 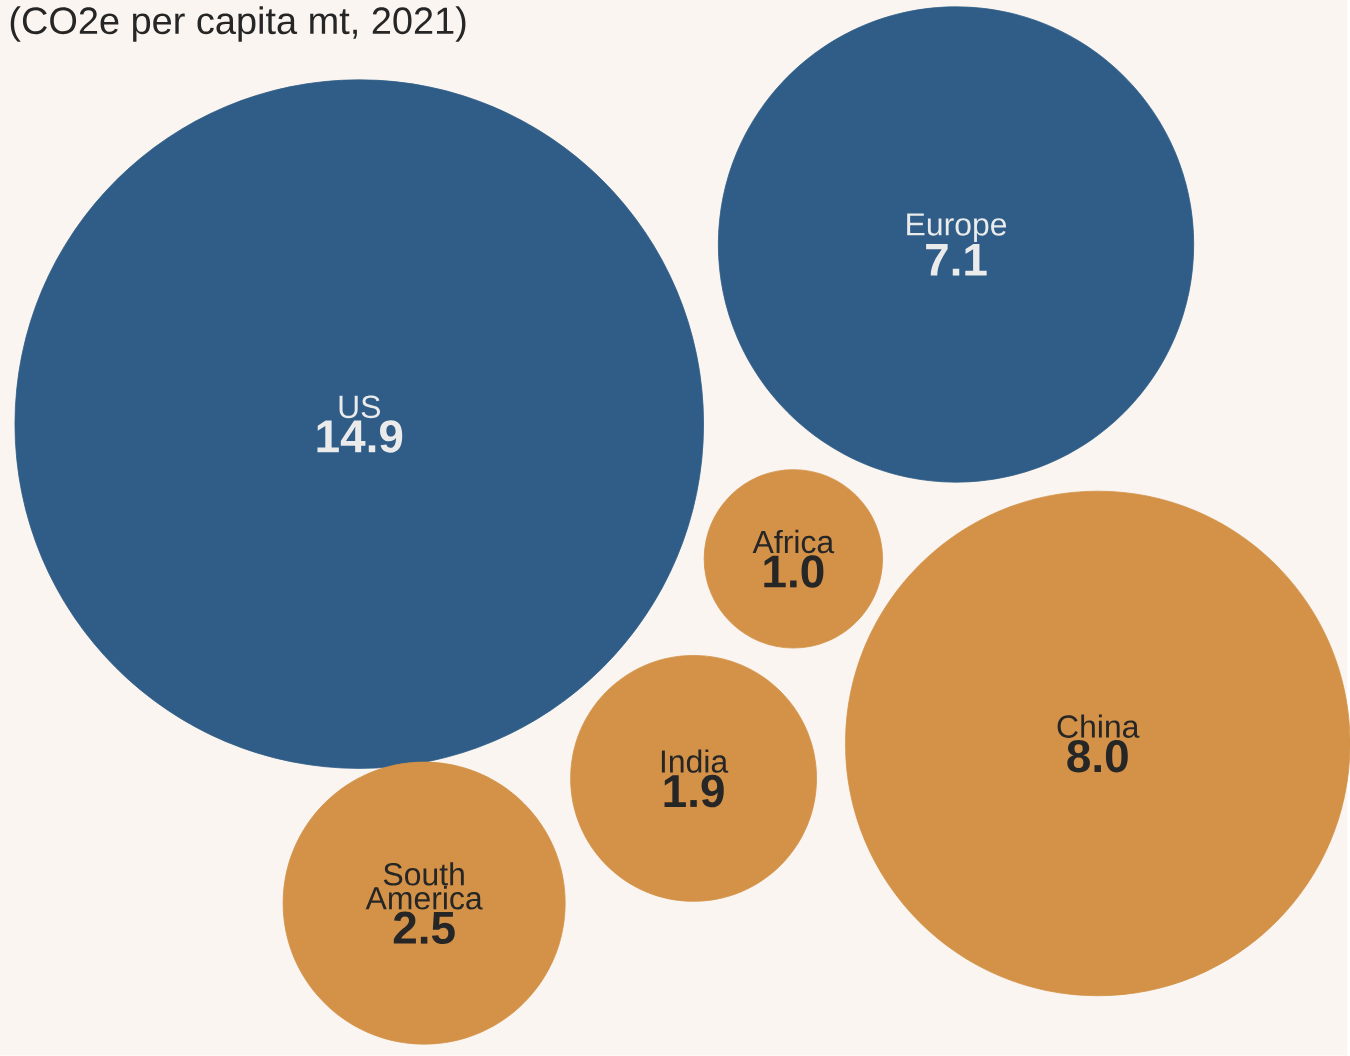 I want to click on category-label: US, so click(x=359, y=407).